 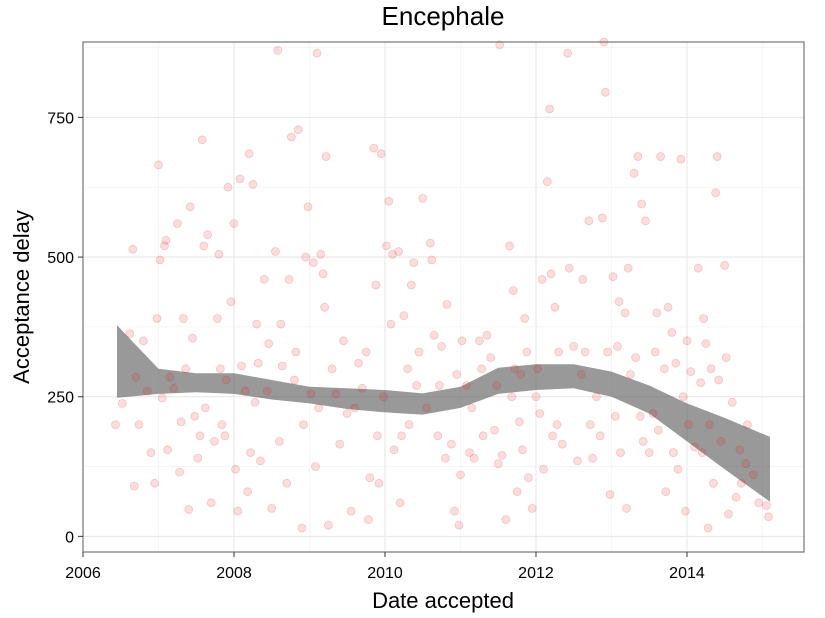 I want to click on y-axis-title: Acceptance delay, so click(x=21, y=297).